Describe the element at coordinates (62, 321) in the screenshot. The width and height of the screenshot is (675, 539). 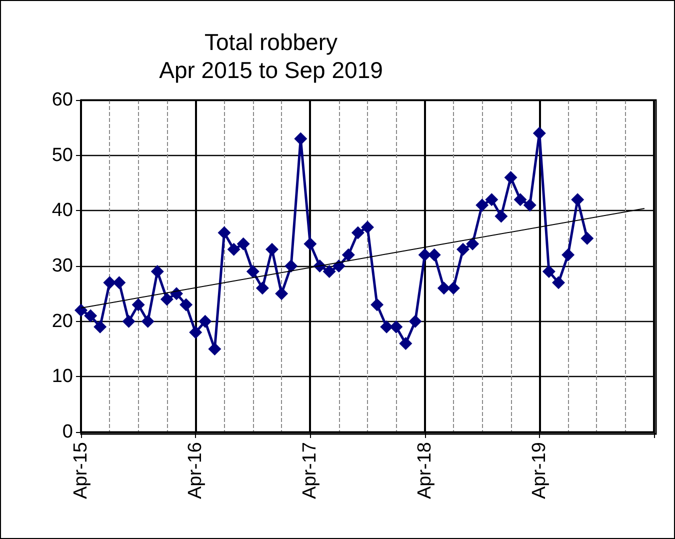
I see `y-tick-label: 20` at that location.